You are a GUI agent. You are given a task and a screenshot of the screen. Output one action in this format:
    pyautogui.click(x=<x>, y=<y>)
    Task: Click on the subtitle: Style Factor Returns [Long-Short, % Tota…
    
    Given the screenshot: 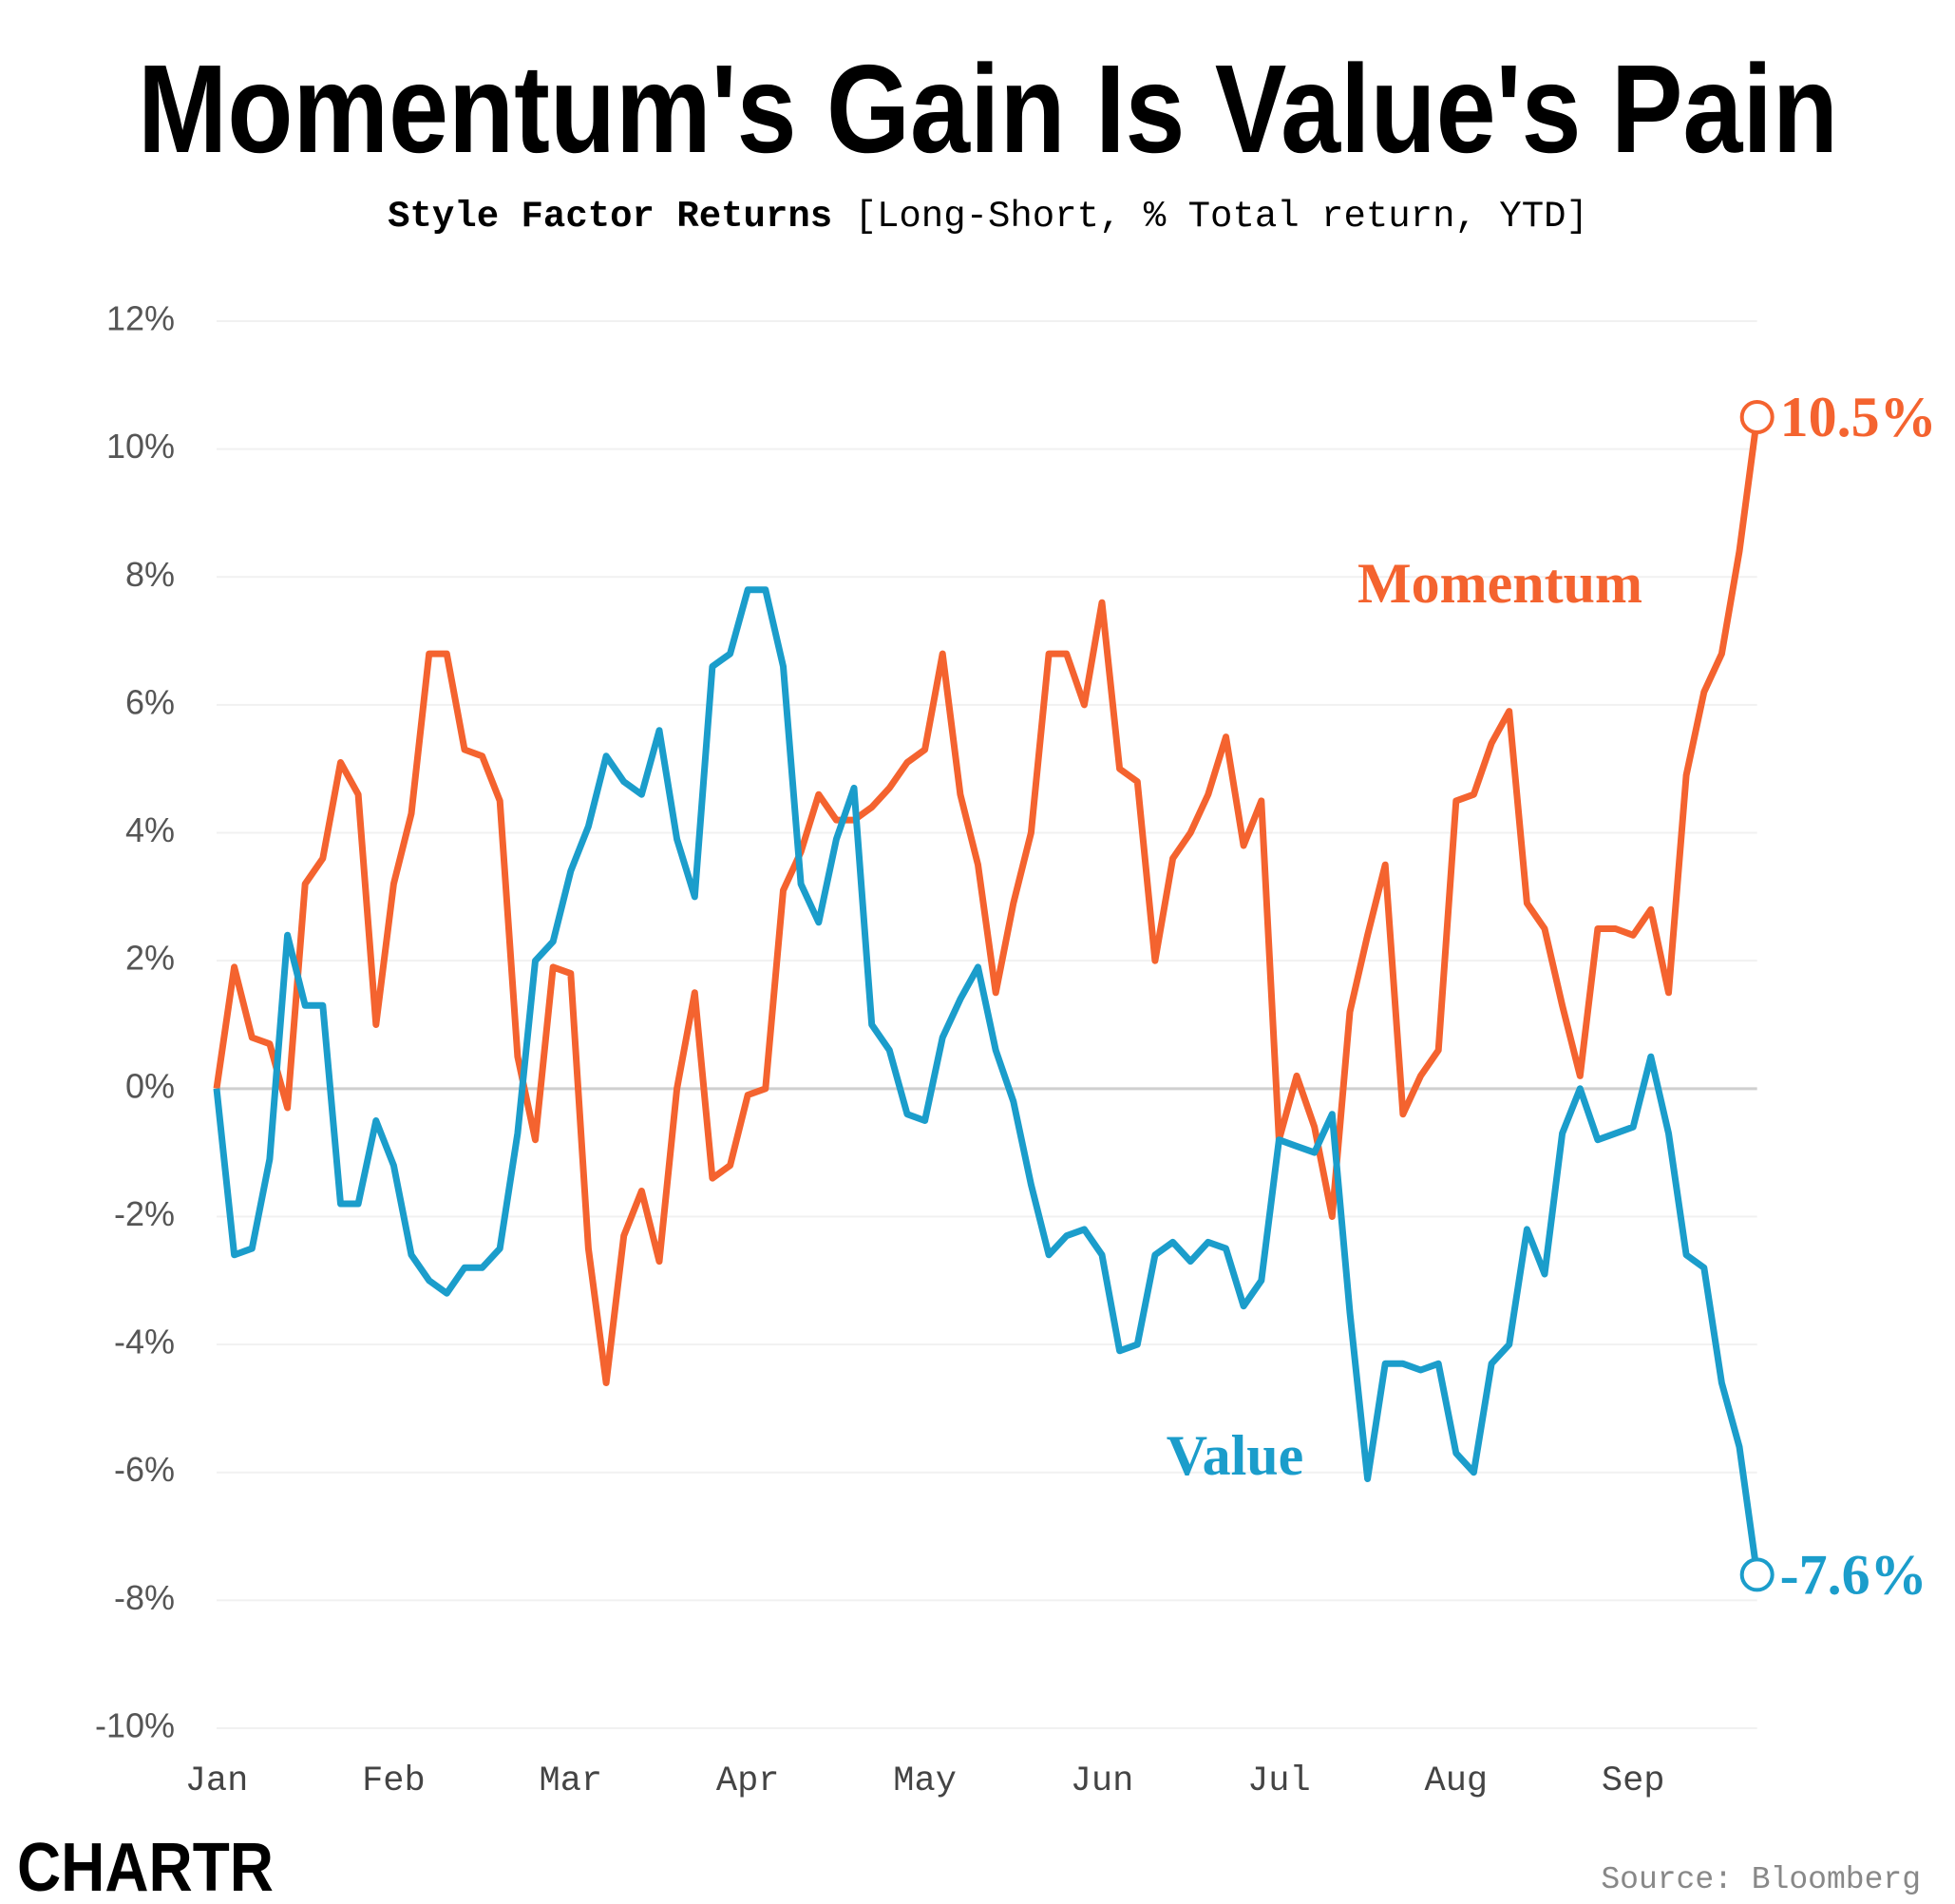 What is the action you would take?
    pyautogui.click(x=988, y=217)
    